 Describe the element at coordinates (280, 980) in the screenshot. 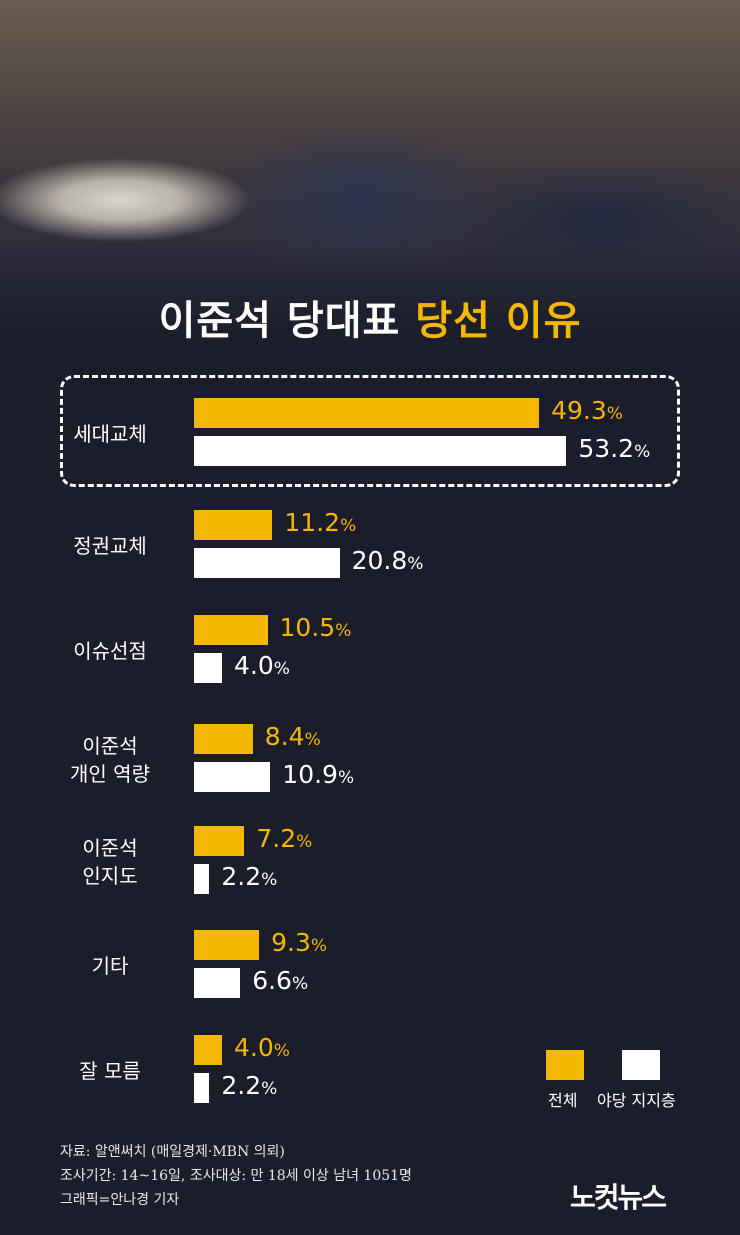

I see `value-label-opposition: 6.6%` at that location.